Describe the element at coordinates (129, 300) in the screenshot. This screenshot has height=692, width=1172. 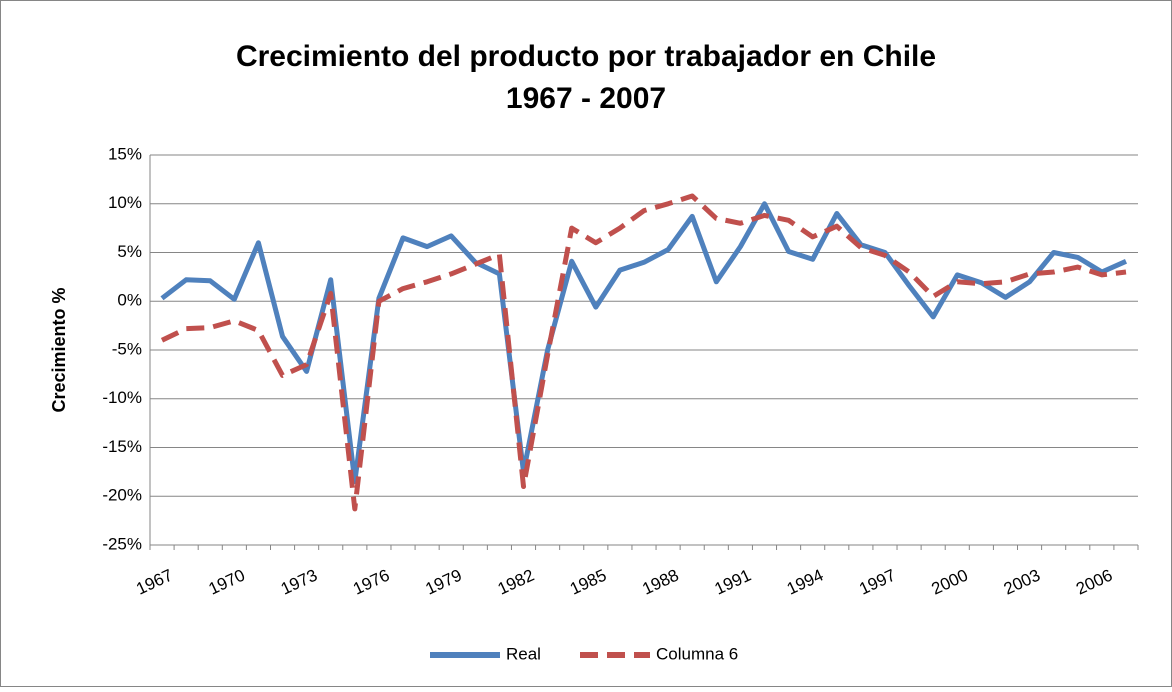
I see `y-tick-label: 0%` at that location.